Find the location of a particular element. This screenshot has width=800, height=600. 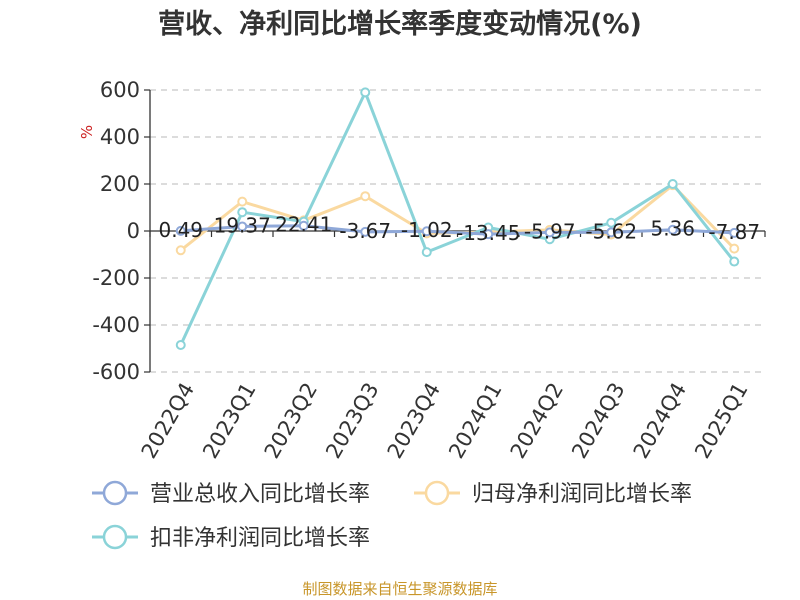

legend-label: 归母净利润同比增长率 is located at coordinates (582, 494).